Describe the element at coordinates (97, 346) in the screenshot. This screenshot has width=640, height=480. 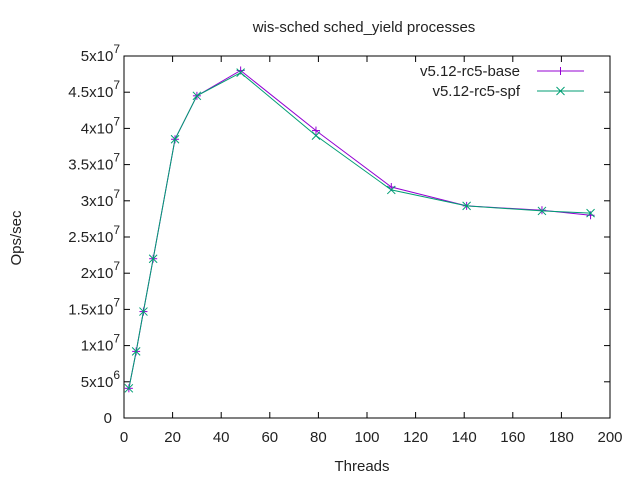
I see `y-tick-mantissa: 1x10` at that location.